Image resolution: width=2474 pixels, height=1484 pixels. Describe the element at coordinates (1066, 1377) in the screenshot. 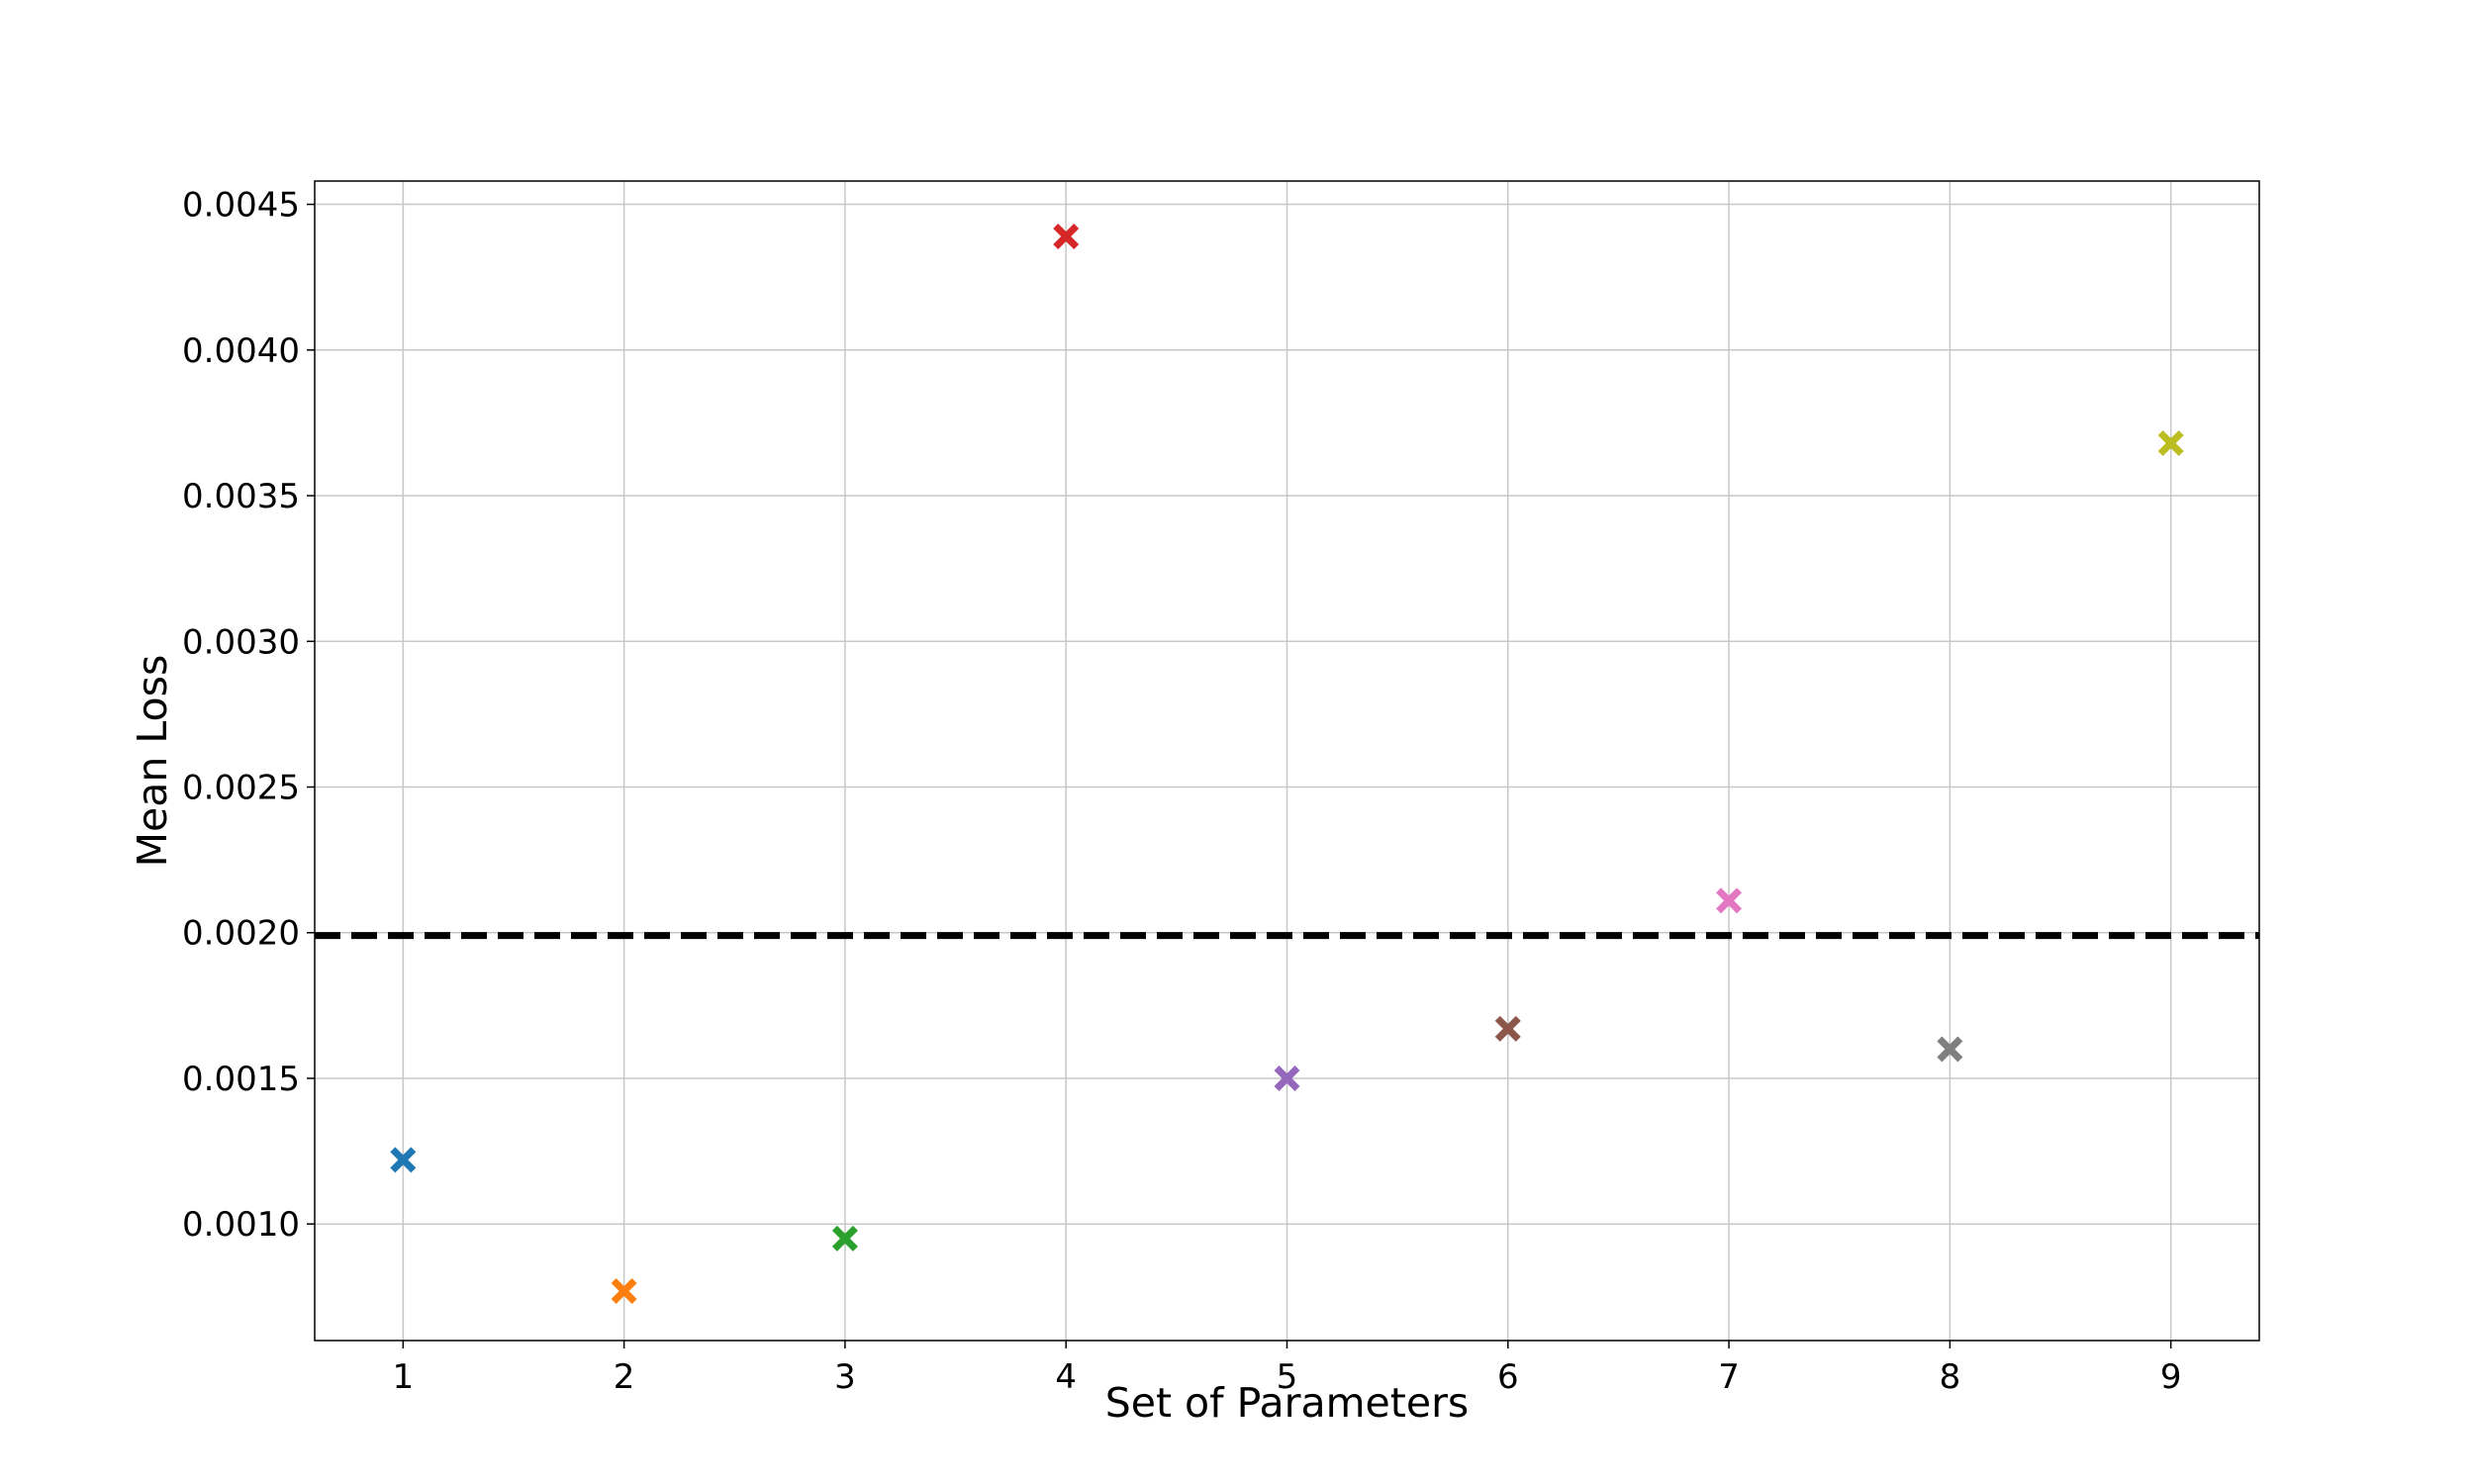

I see `x-tick-label: 4` at that location.